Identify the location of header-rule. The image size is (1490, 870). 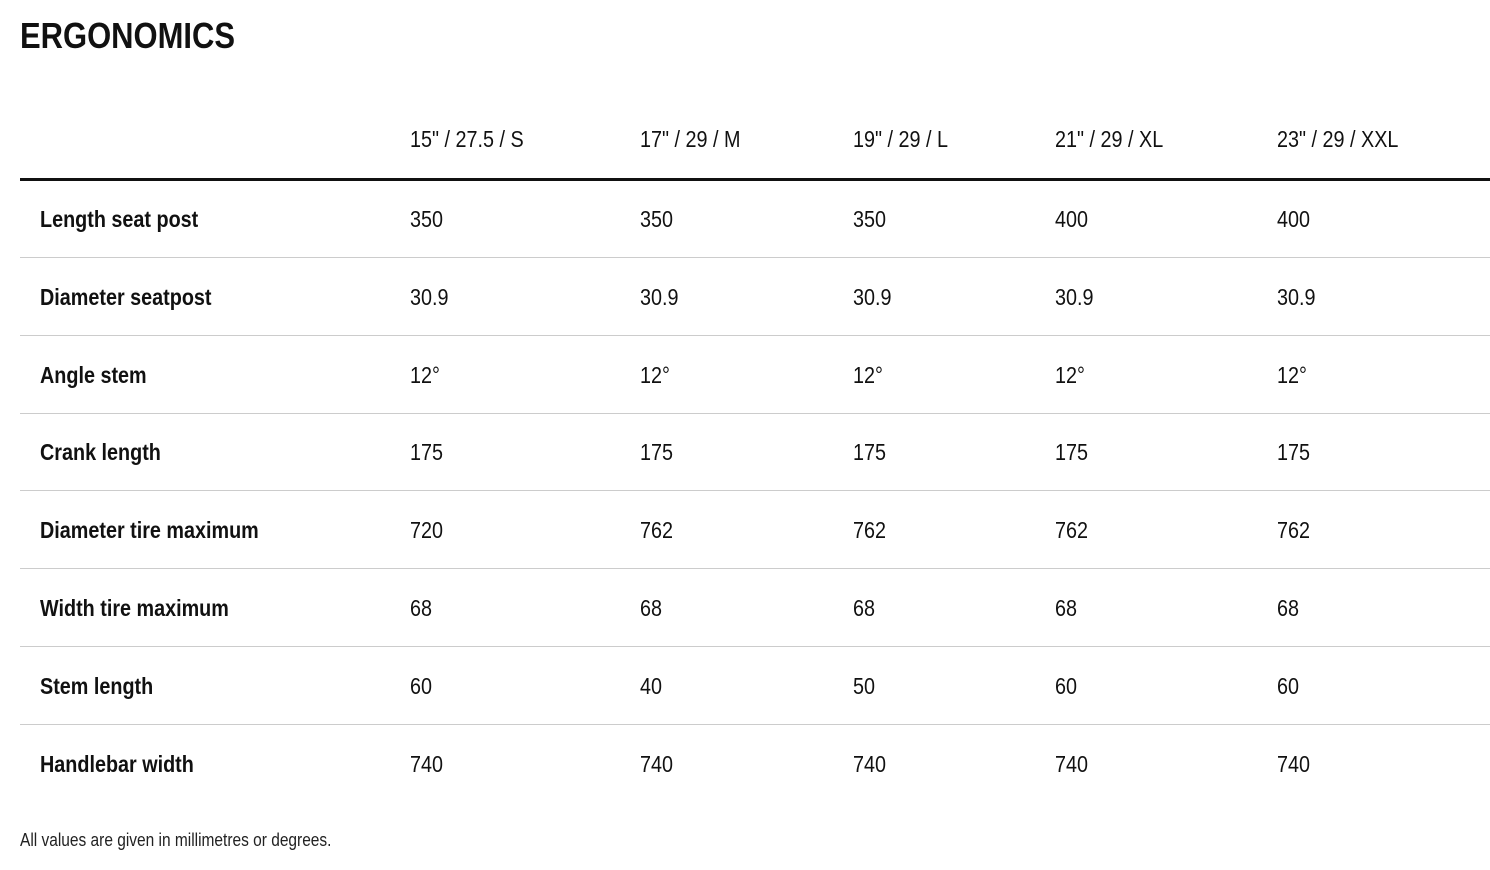
(755, 179).